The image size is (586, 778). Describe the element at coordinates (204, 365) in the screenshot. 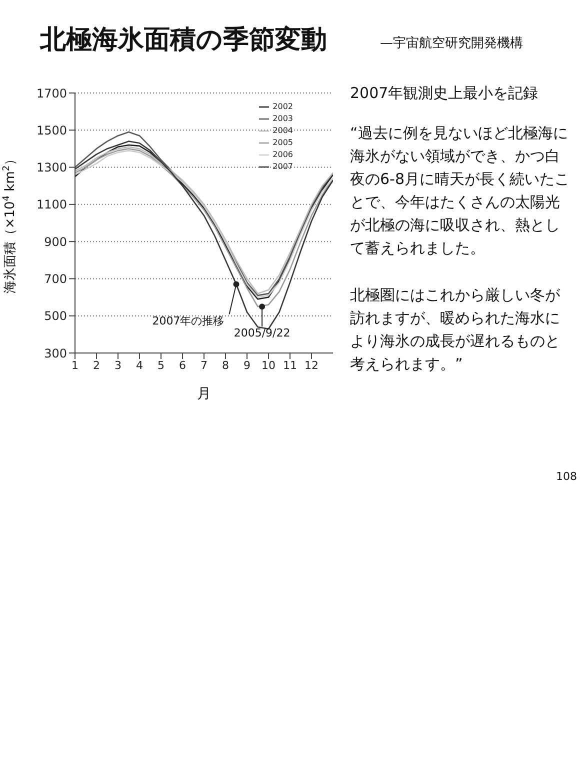

I see `x-tick-label: 7` at that location.